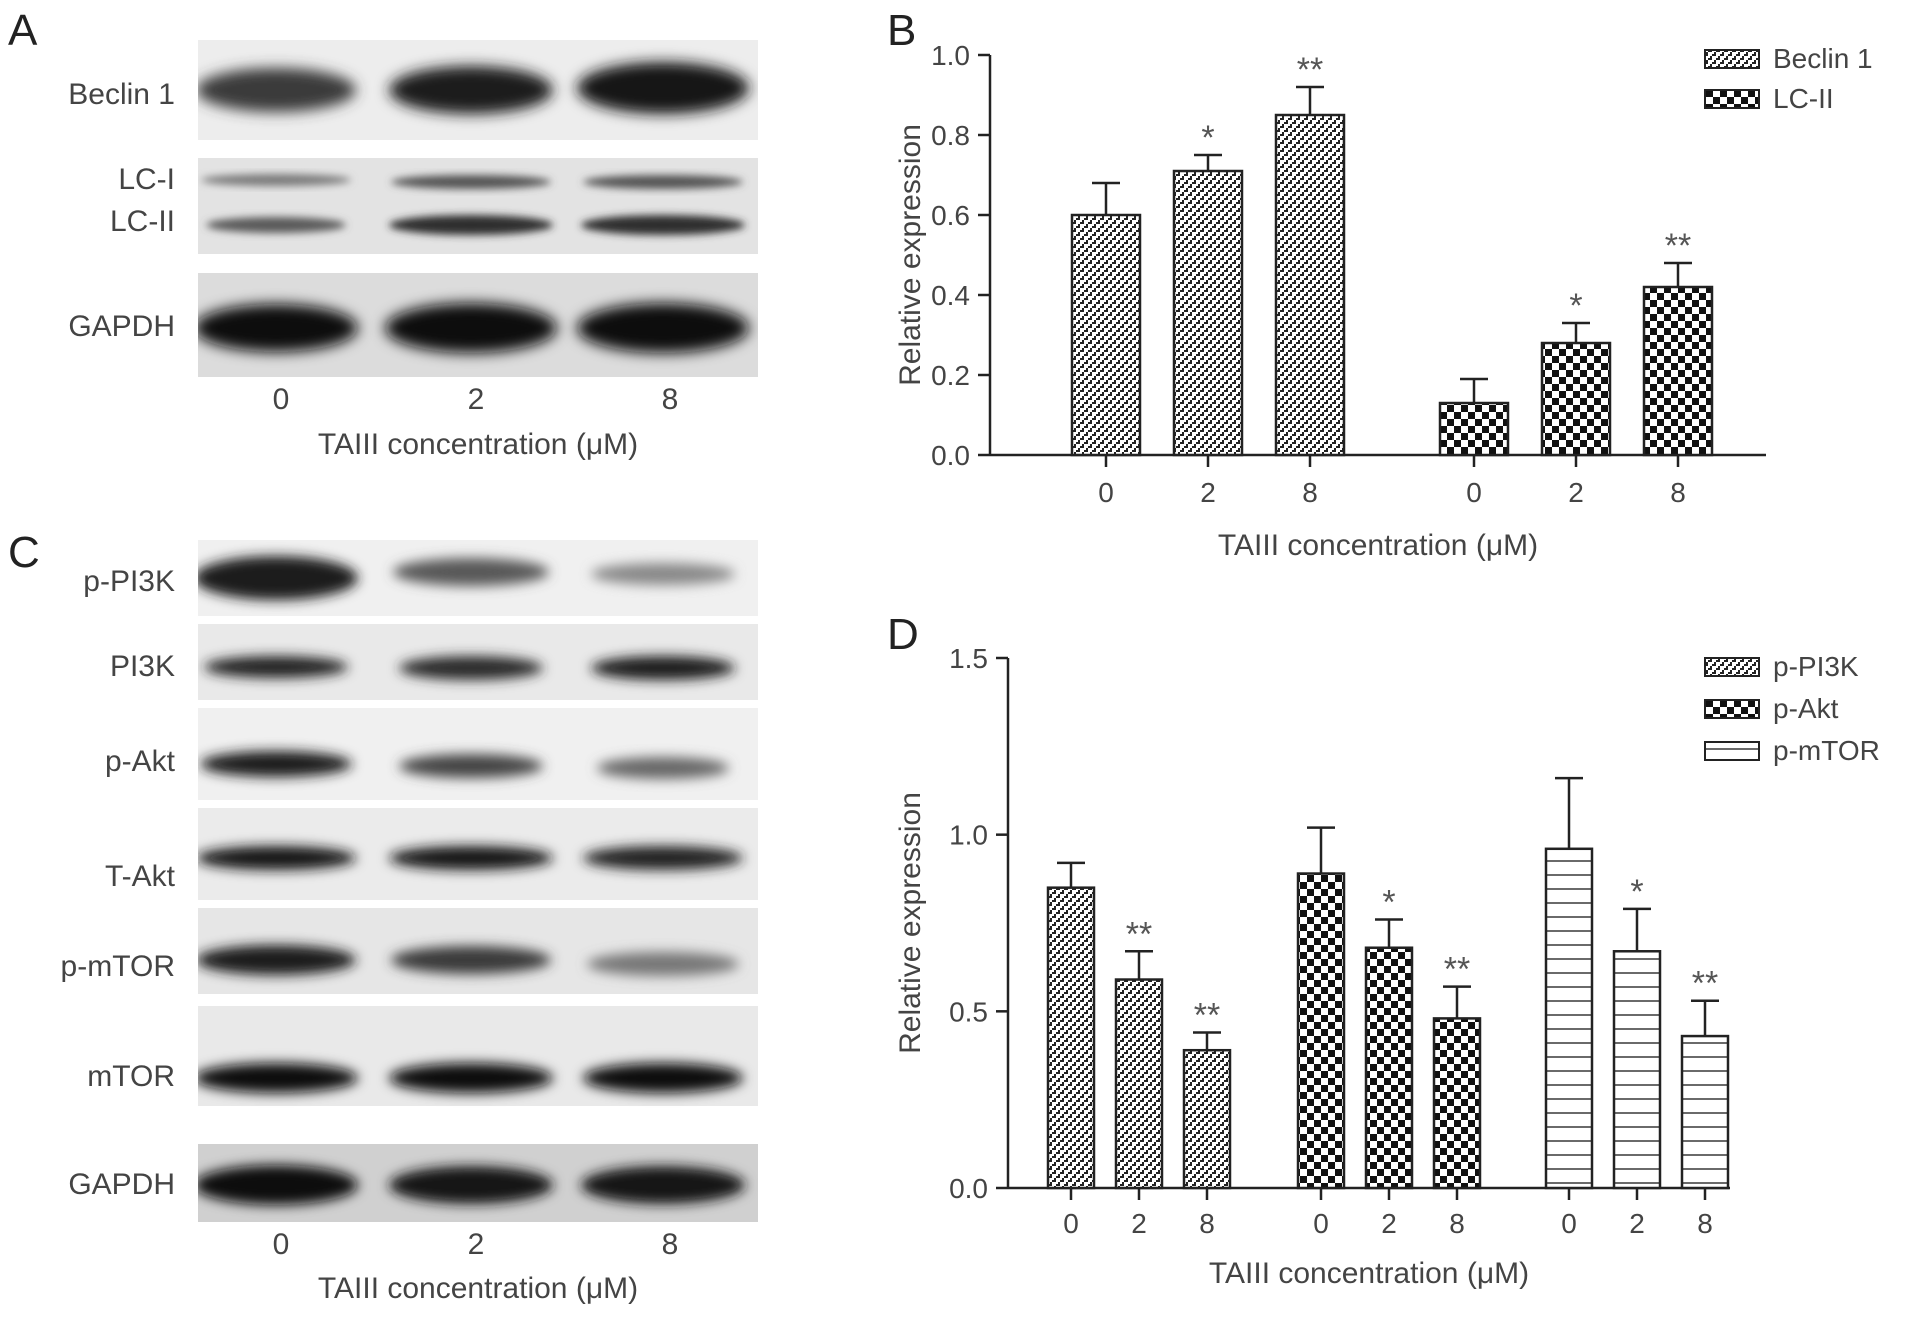 This screenshot has height=1317, width=1913. Describe the element at coordinates (478, 444) in the screenshot. I see `blot-x-title-a: TAIII concentration (μM)` at that location.